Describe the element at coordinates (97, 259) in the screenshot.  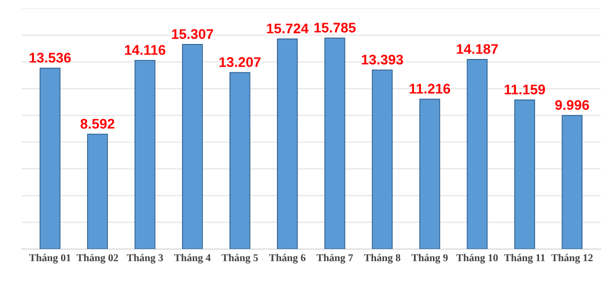
I see `x-tick-label: Tháng 02` at that location.